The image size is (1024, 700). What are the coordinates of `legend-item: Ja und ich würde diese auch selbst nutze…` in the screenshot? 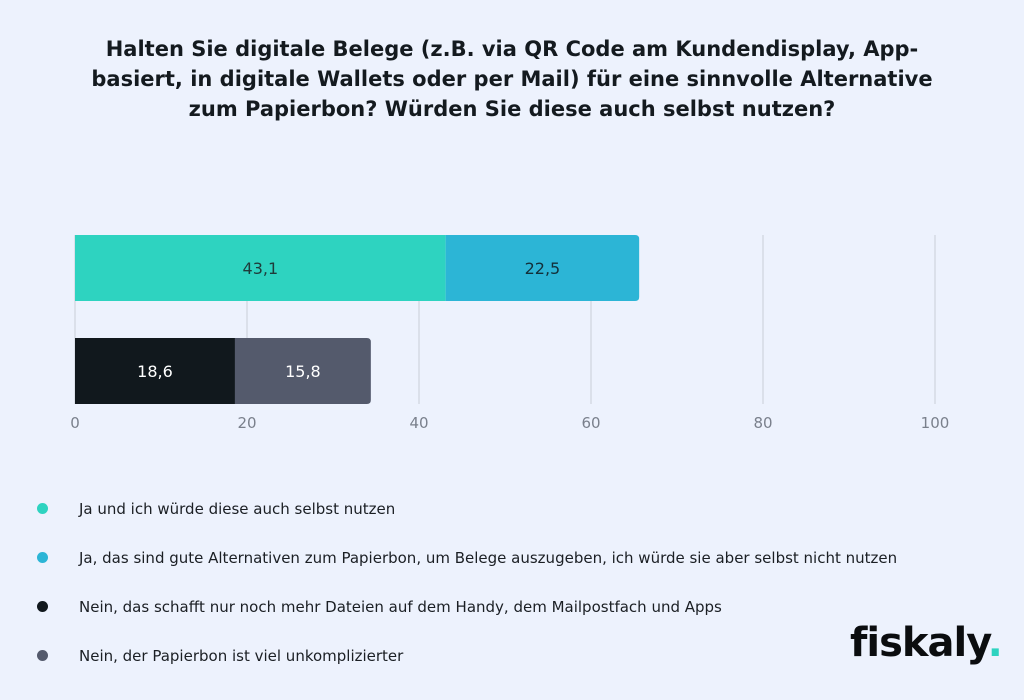 It's located at (466, 508).